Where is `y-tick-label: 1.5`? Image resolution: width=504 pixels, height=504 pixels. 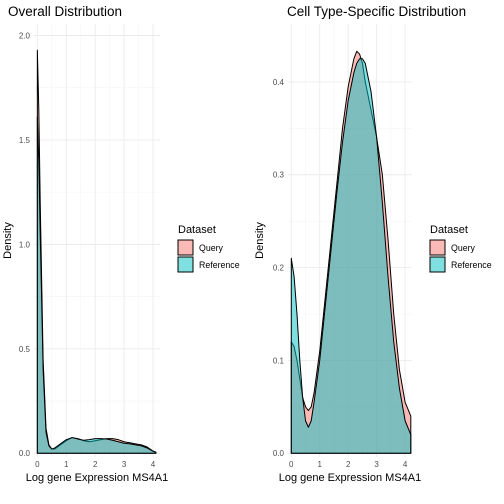
y-tick-label: 1.5 is located at coordinates (25, 140).